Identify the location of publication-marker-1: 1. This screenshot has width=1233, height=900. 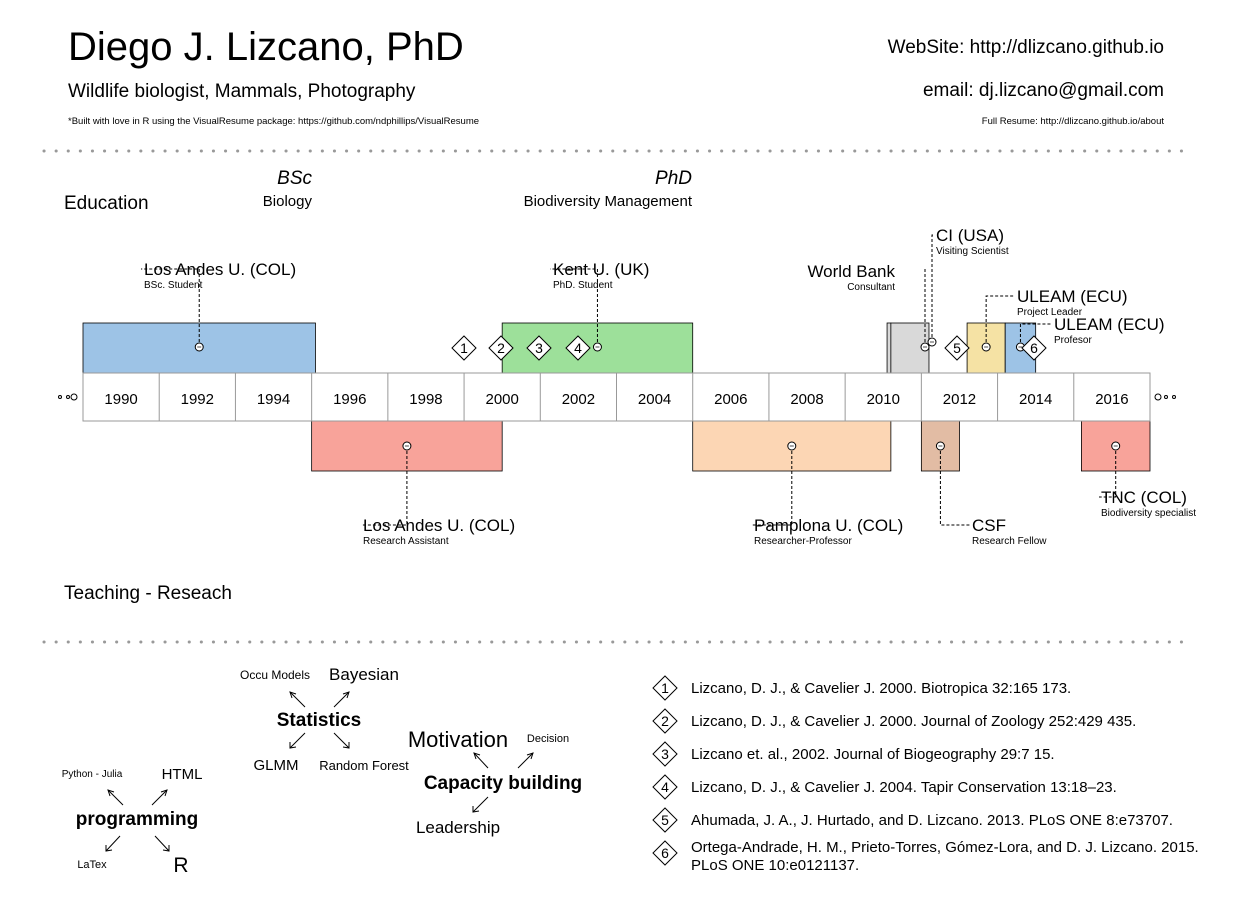
(464, 348).